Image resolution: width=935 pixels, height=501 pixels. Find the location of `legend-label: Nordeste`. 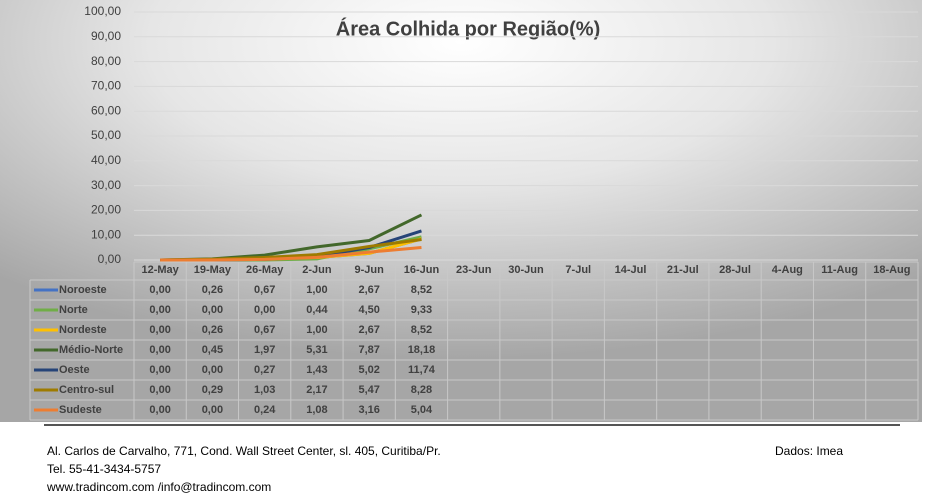

legend-label: Nordeste is located at coordinates (83, 330).